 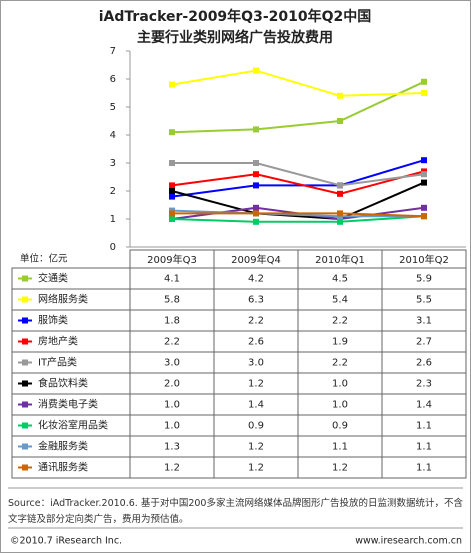 I want to click on table-cell: 2.6, so click(x=256, y=342).